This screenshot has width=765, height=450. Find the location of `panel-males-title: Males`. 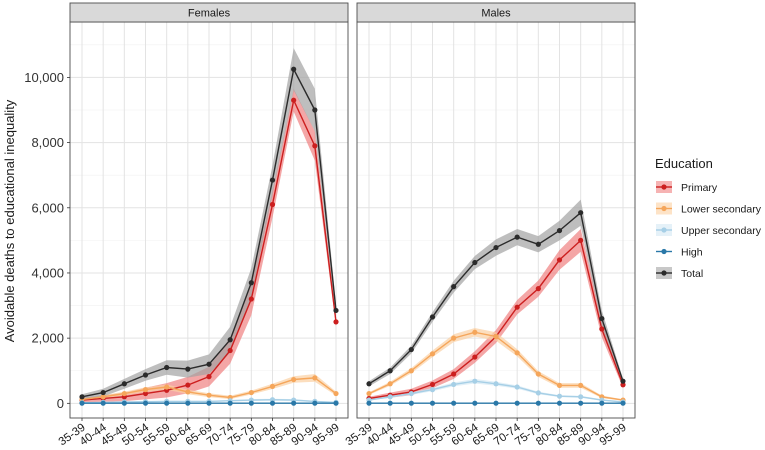

panel-males-title: Males is located at coordinates (496, 14).